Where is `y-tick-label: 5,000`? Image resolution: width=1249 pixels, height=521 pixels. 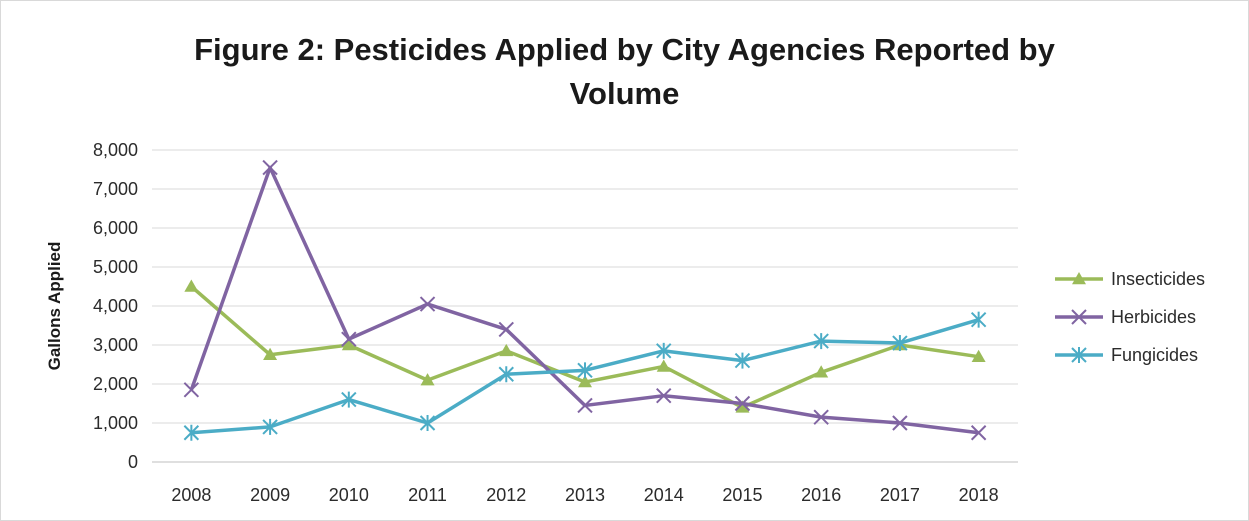 y-tick-label: 5,000 is located at coordinates (115, 267).